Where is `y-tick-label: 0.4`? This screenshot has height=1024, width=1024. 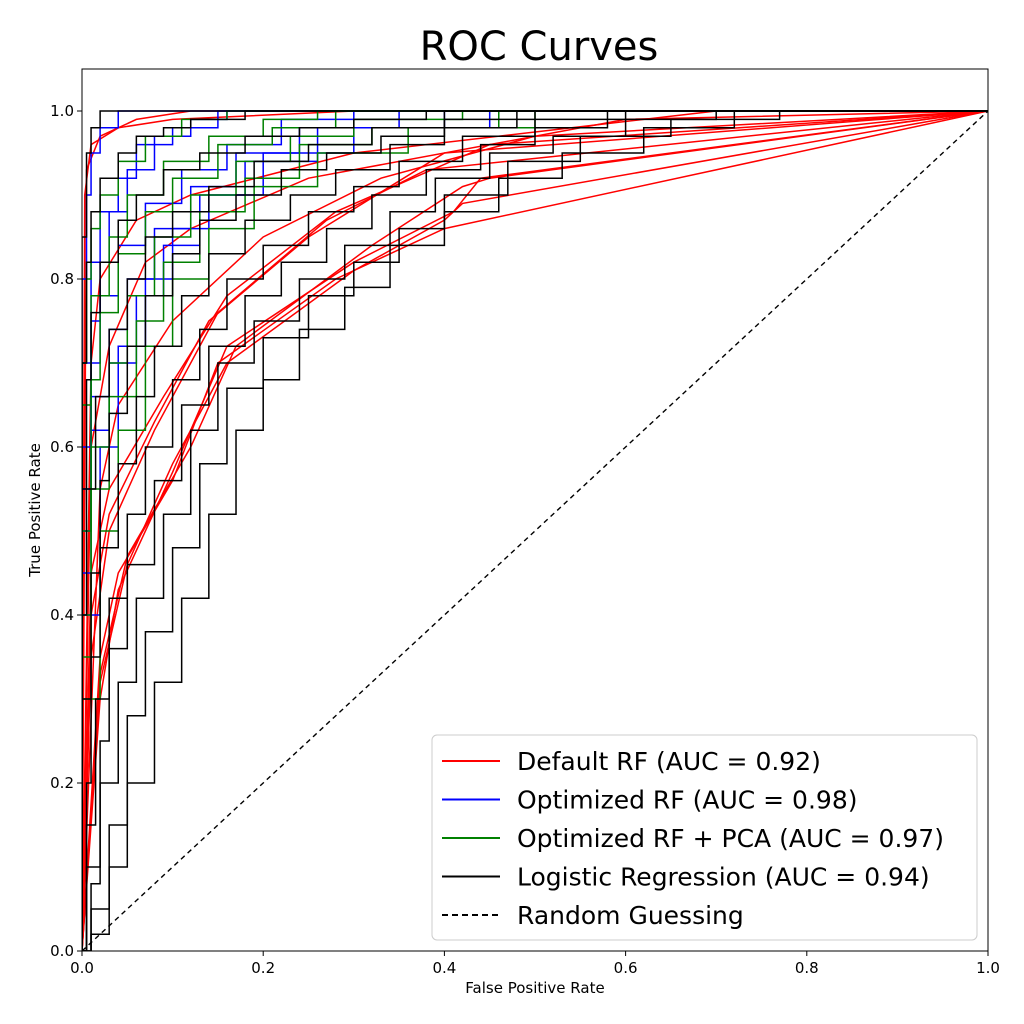 y-tick-label: 0.4 is located at coordinates (62, 615).